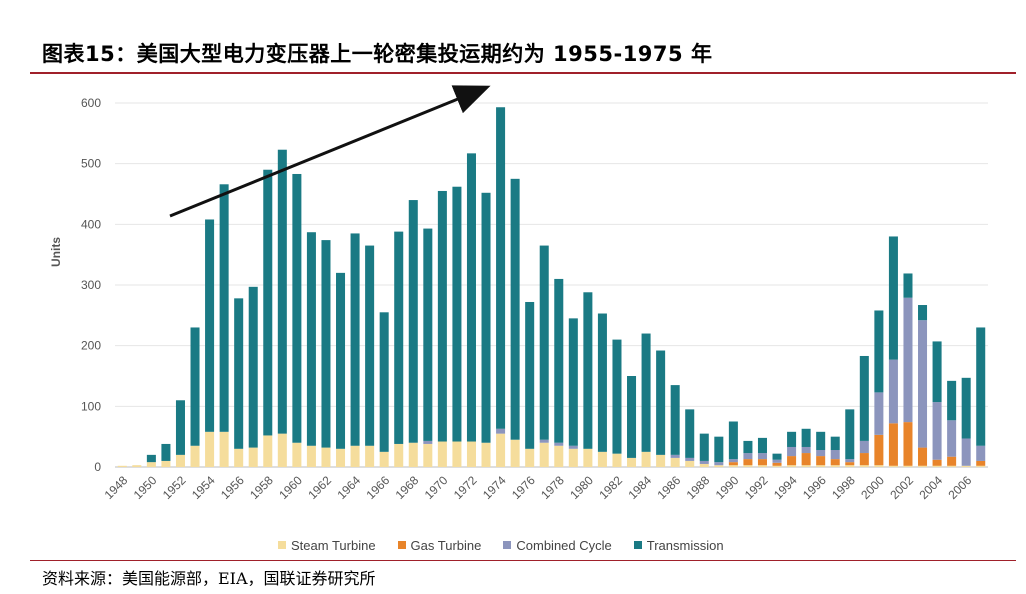 This screenshot has height=594, width=1026. What do you see at coordinates (669, 487) in the screenshot?
I see `x-tick-label: 1986` at bounding box center [669, 487].